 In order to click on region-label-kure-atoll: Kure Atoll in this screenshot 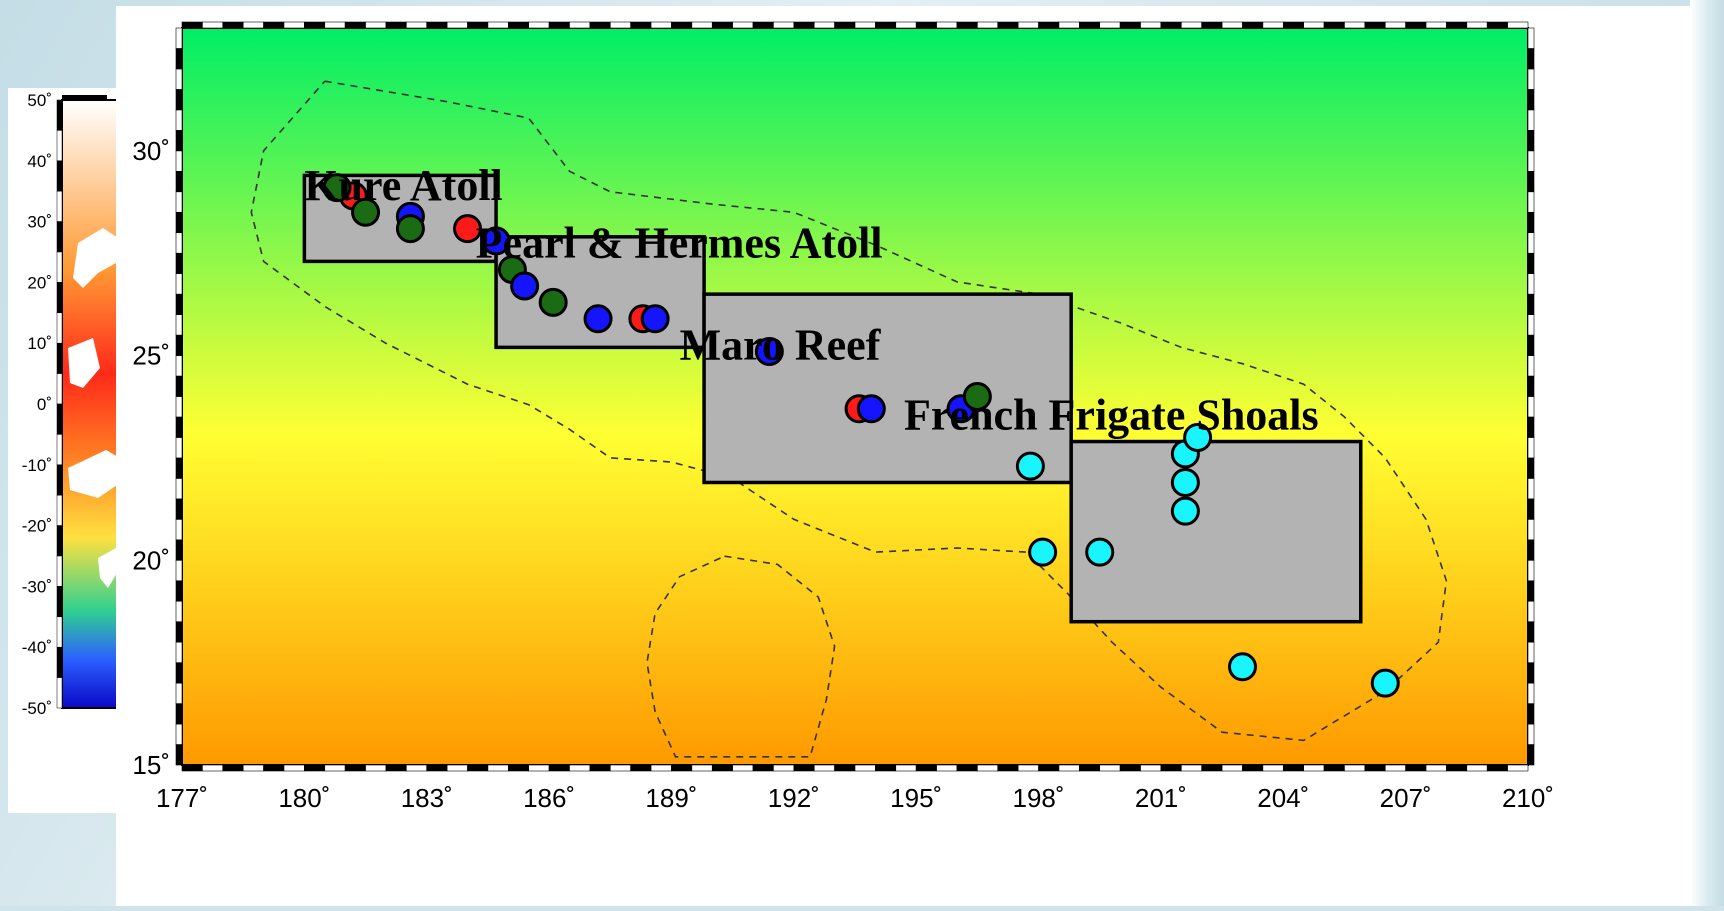, I will do `click(403, 185)`.